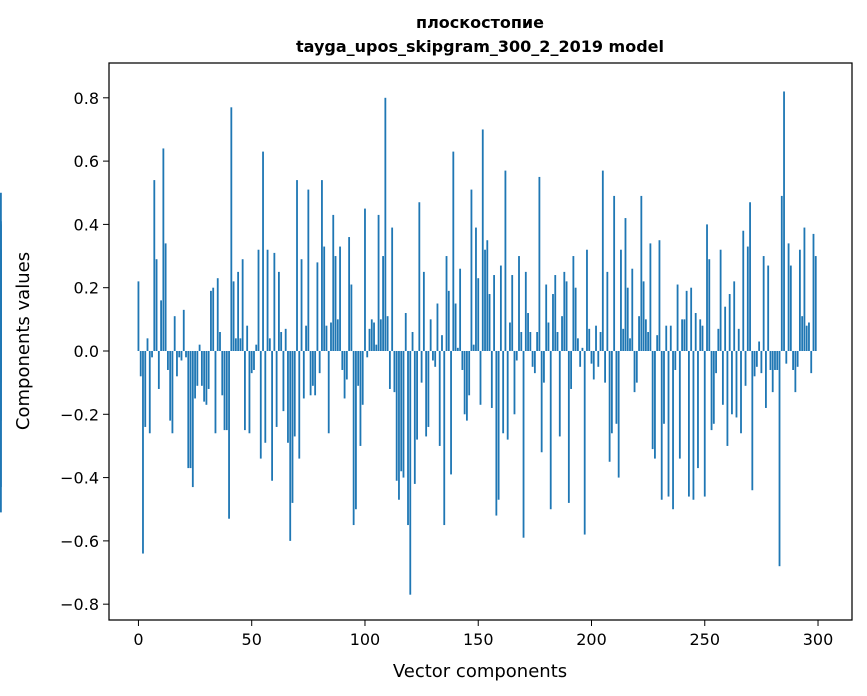 The height and width of the screenshot is (696, 867). What do you see at coordinates (86, 224) in the screenshot?
I see `y-tick-label: 0.4` at bounding box center [86, 224].